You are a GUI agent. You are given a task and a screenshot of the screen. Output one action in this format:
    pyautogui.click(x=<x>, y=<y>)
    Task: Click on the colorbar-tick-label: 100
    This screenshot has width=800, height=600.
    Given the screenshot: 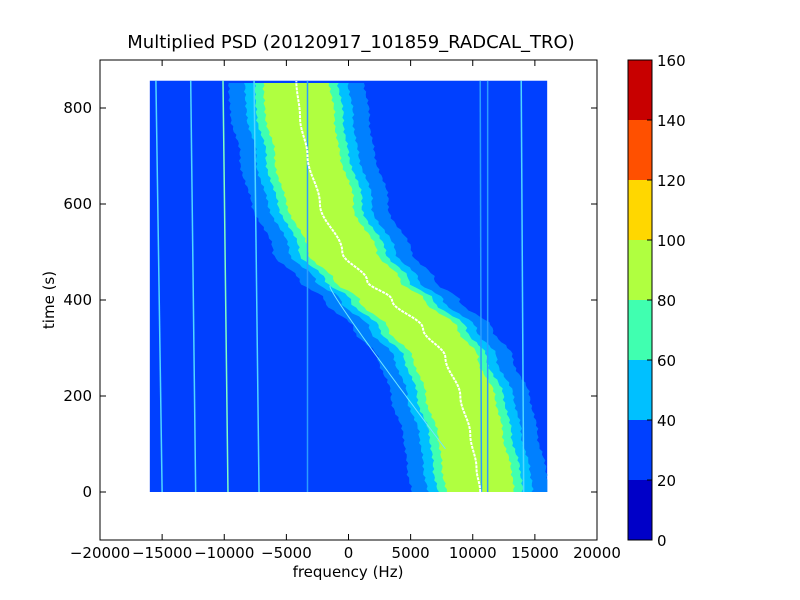 What is the action you would take?
    pyautogui.click(x=671, y=241)
    